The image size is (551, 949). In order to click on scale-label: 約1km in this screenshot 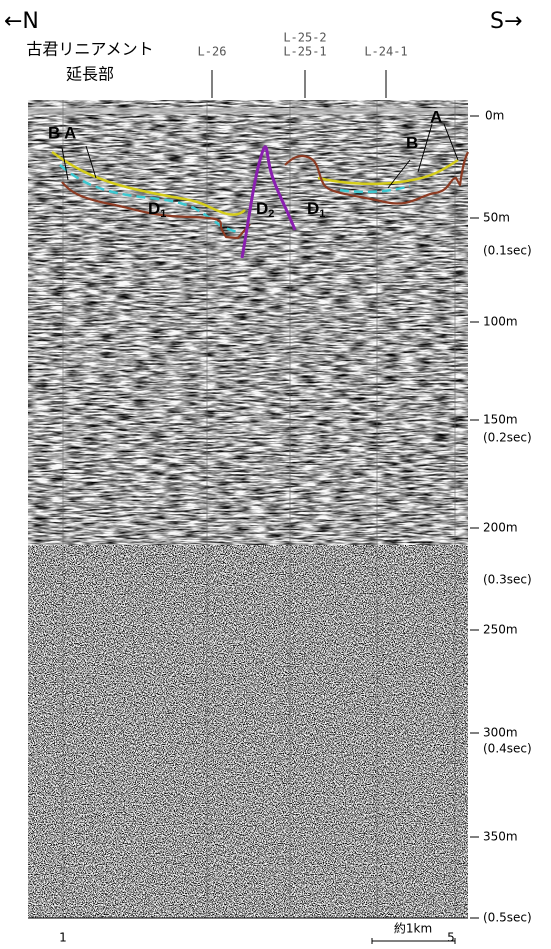, I will do `click(413, 928)`.